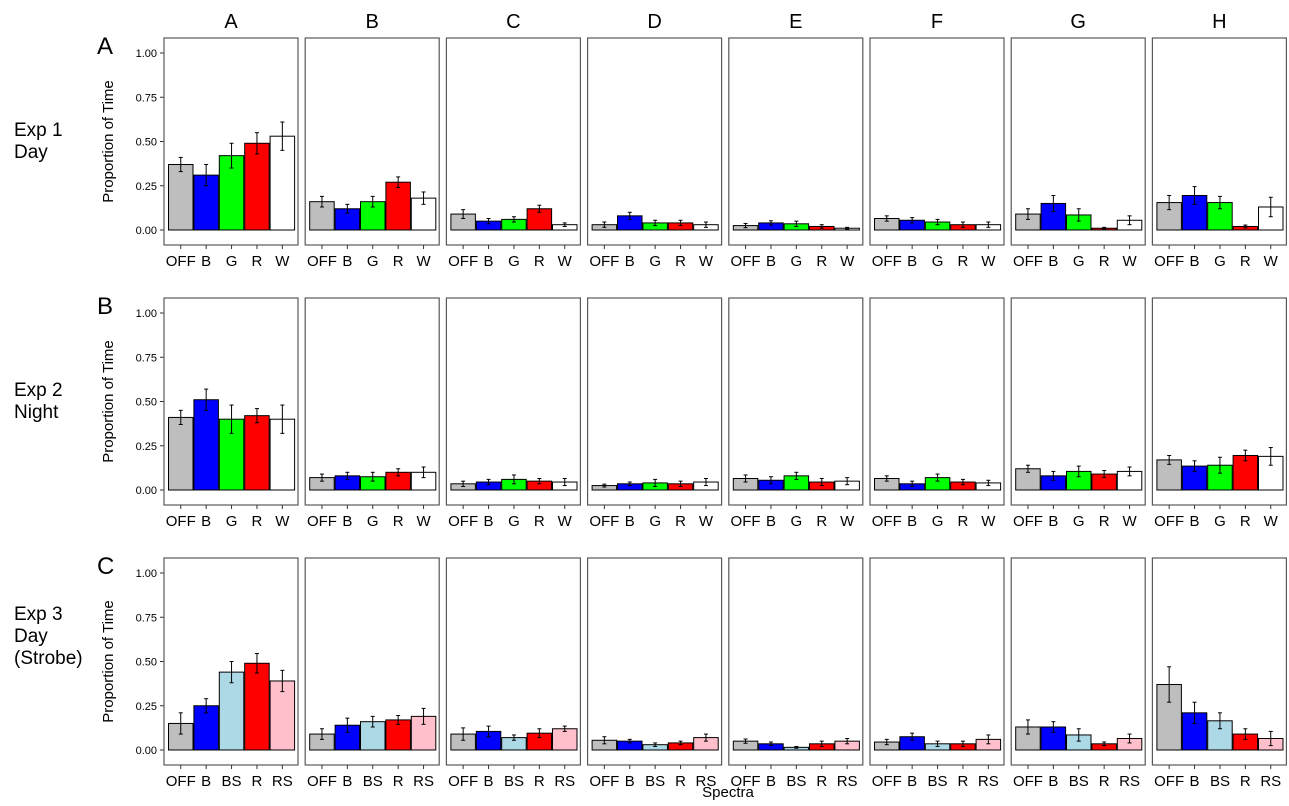 The height and width of the screenshot is (806, 1289). What do you see at coordinates (48, 658) in the screenshot?
I see `row-label: (Strobe)` at bounding box center [48, 658].